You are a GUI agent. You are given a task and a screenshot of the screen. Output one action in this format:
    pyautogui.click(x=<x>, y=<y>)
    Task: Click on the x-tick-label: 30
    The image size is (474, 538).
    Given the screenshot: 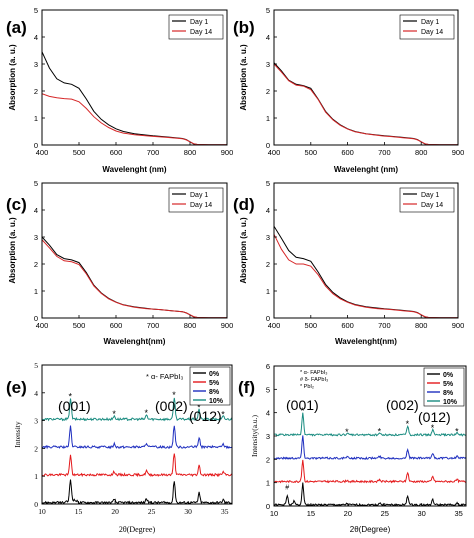 What is the action you would take?
    pyautogui.click(x=422, y=513)
    